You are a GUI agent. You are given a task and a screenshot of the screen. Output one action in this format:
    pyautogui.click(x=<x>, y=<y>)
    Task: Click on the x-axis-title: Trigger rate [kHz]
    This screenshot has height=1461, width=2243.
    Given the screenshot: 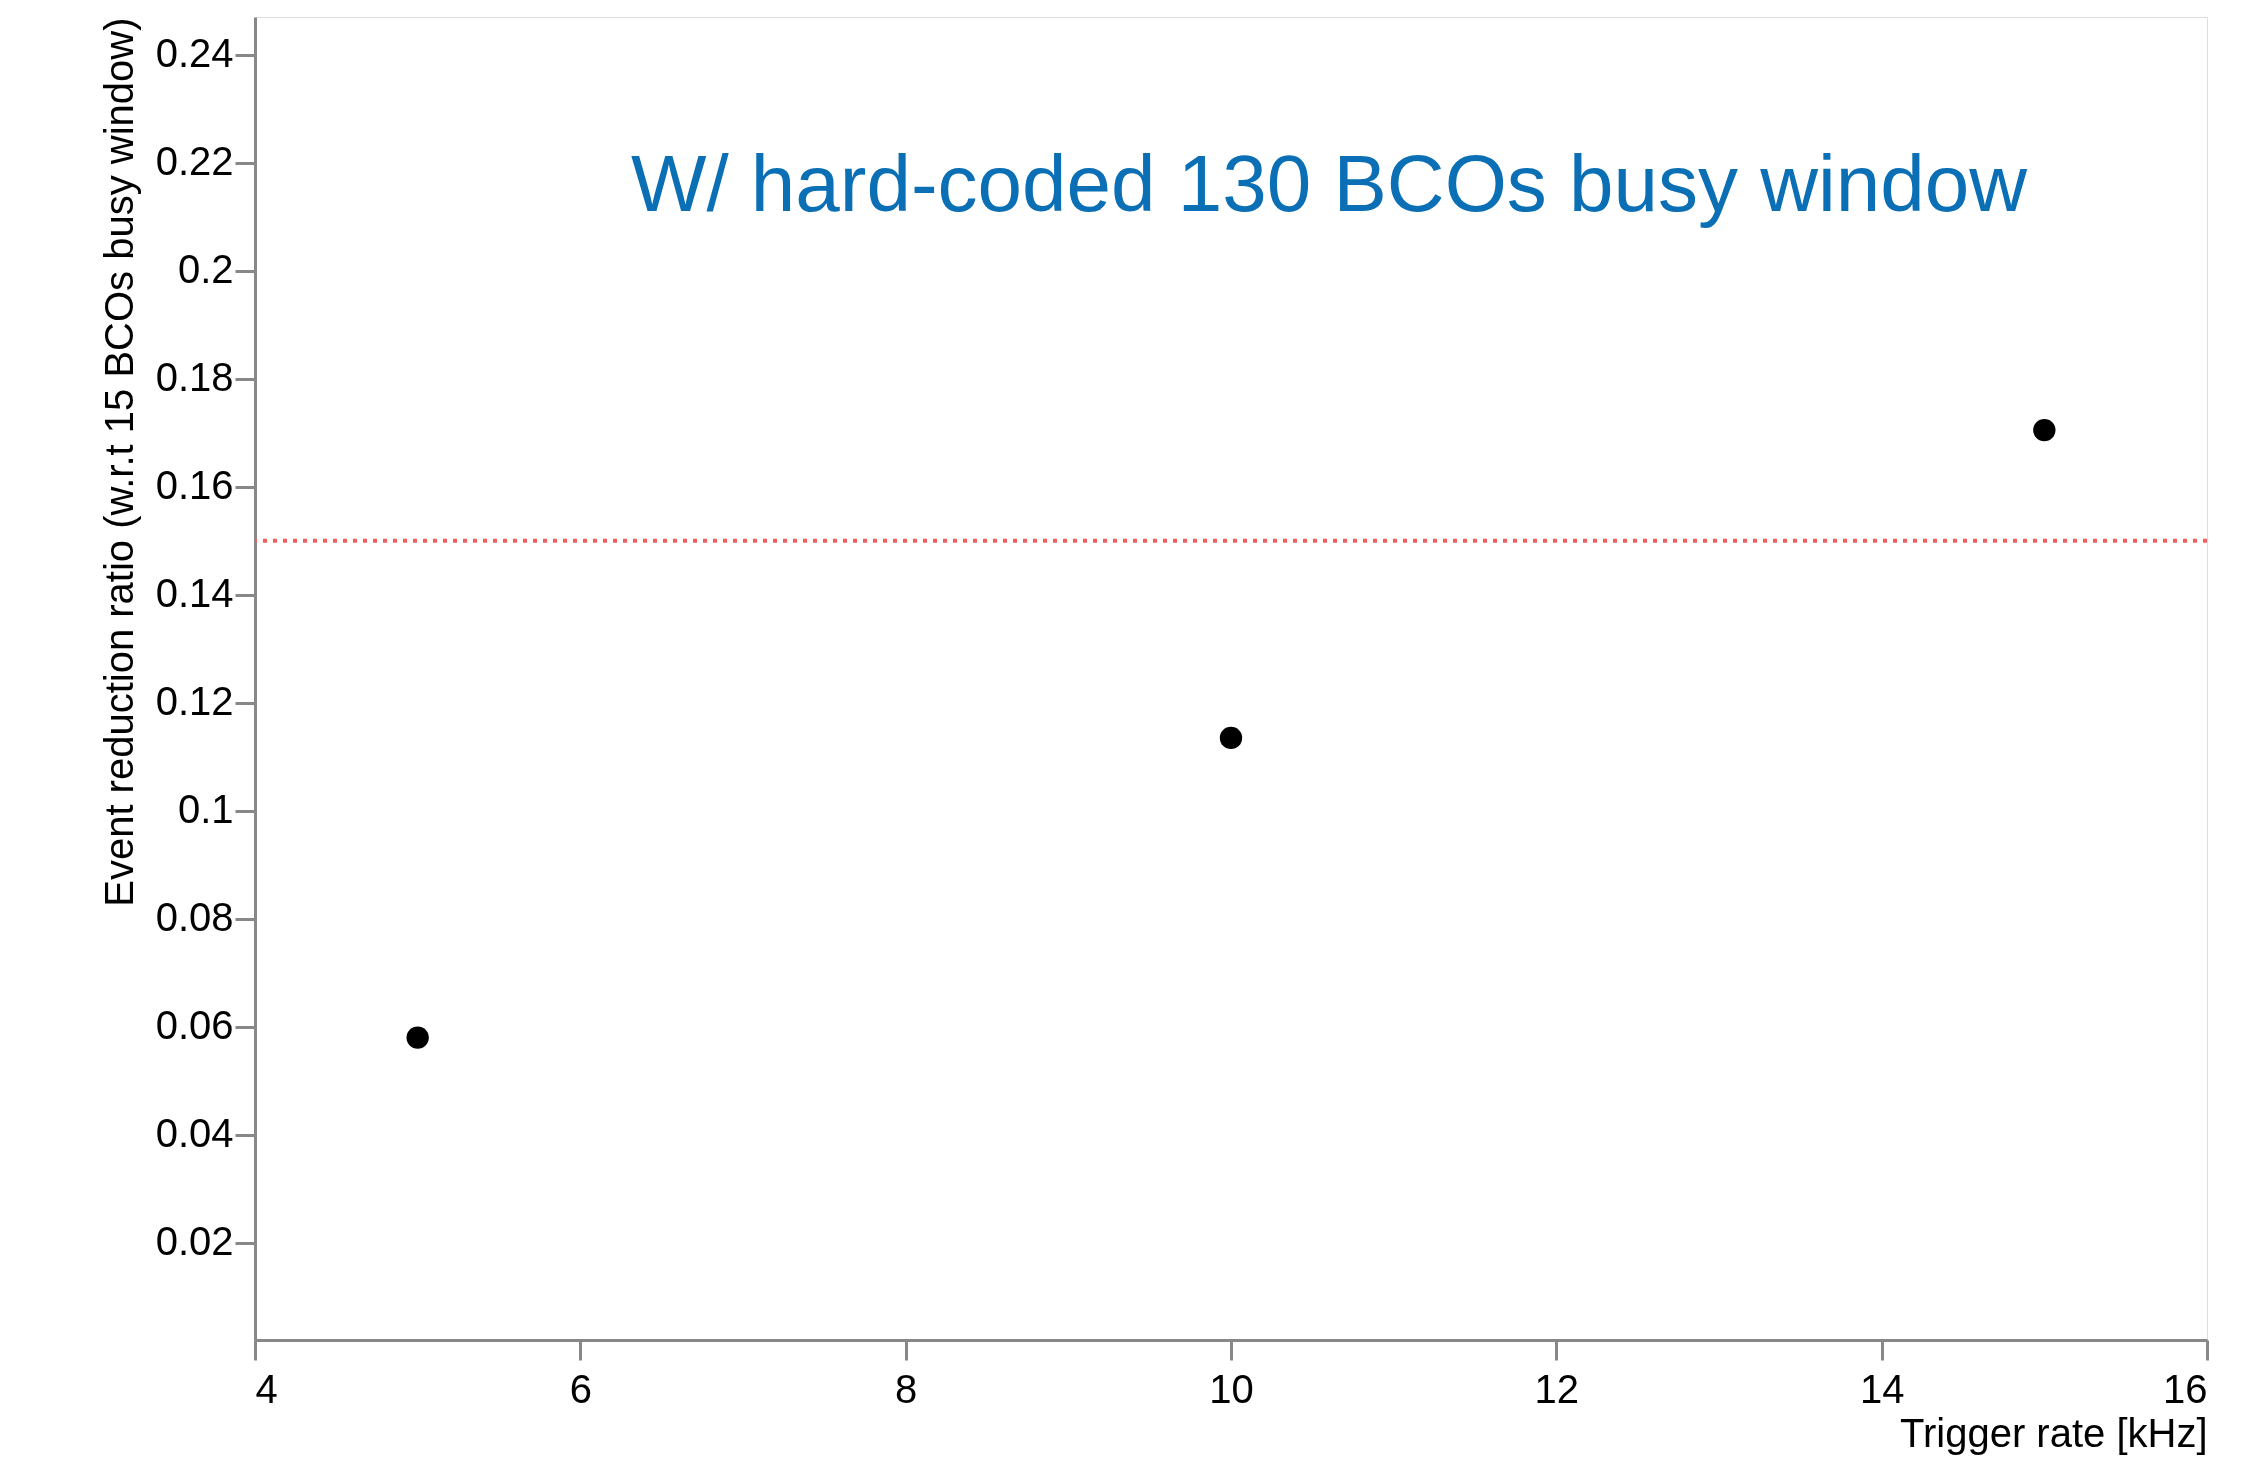 What is the action you would take?
    pyautogui.click(x=2054, y=1432)
    